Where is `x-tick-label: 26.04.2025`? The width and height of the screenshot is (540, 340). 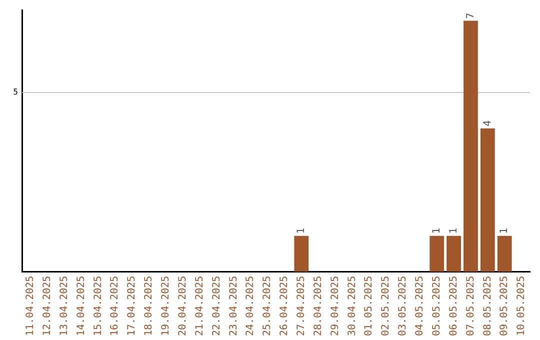 x-tick-label: 26.04.2025 is located at coordinates (284, 306).